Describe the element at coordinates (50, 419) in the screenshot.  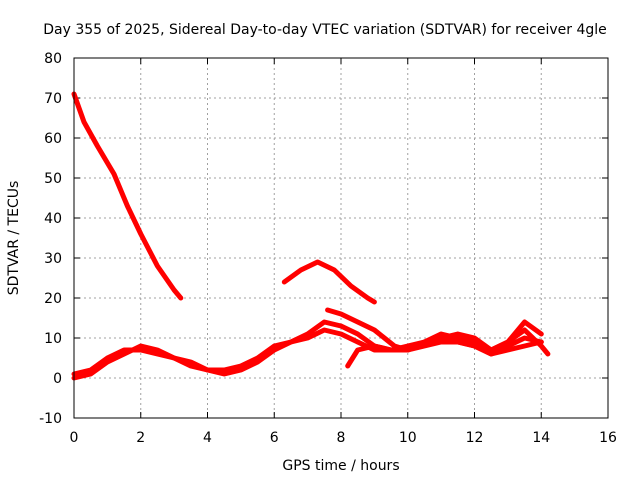
I see `y-tick-label: -10` at that location.